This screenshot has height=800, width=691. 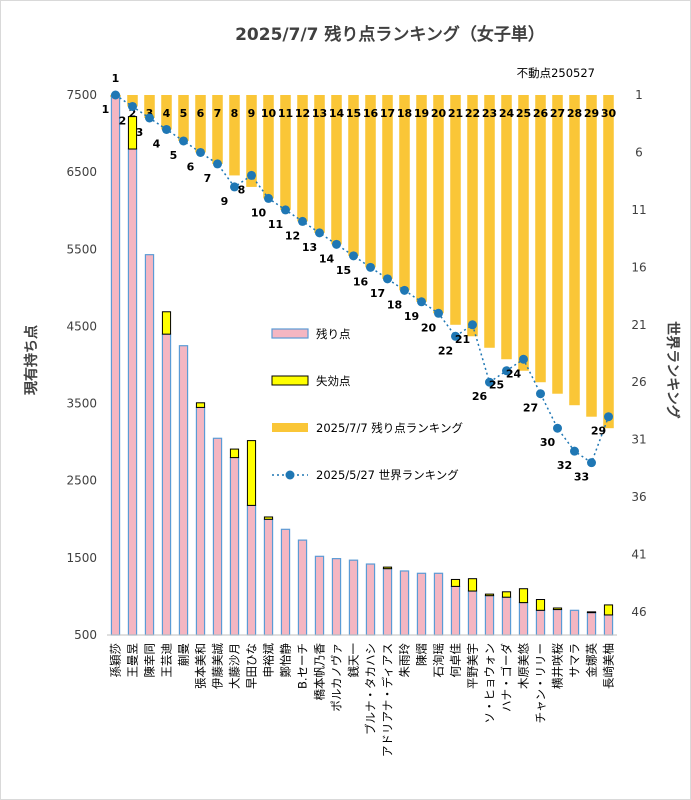 I want to click on x-tick-label: 陳幸同, so click(x=150, y=660).